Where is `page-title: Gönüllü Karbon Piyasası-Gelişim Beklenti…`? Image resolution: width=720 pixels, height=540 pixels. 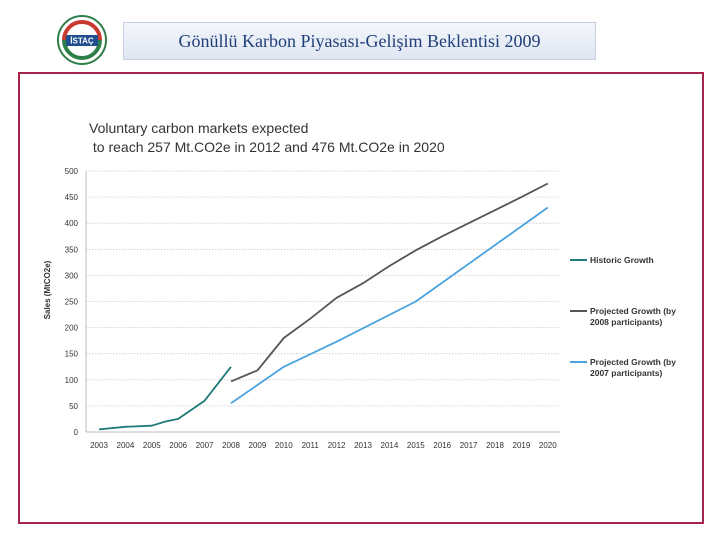 page-title: Gönüllü Karbon Piyasası-Gelişim Beklenti… is located at coordinates (359, 40).